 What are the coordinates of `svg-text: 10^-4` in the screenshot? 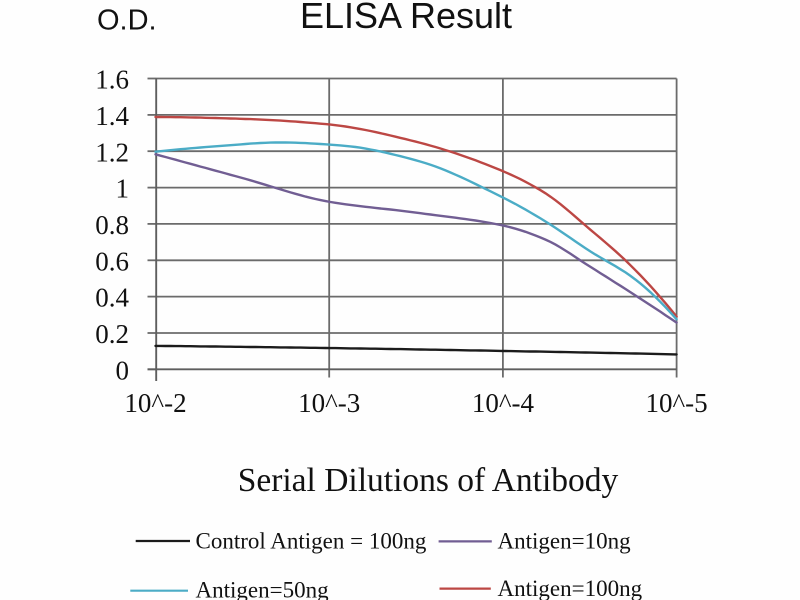 It's located at (503, 403).